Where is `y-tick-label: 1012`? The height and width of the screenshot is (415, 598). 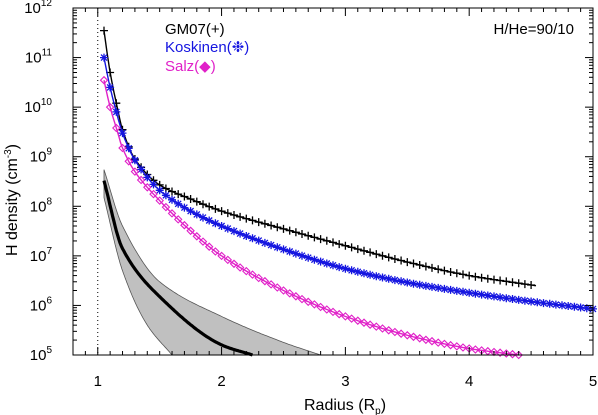 y-tick-label: 1012 is located at coordinates (38, 8).